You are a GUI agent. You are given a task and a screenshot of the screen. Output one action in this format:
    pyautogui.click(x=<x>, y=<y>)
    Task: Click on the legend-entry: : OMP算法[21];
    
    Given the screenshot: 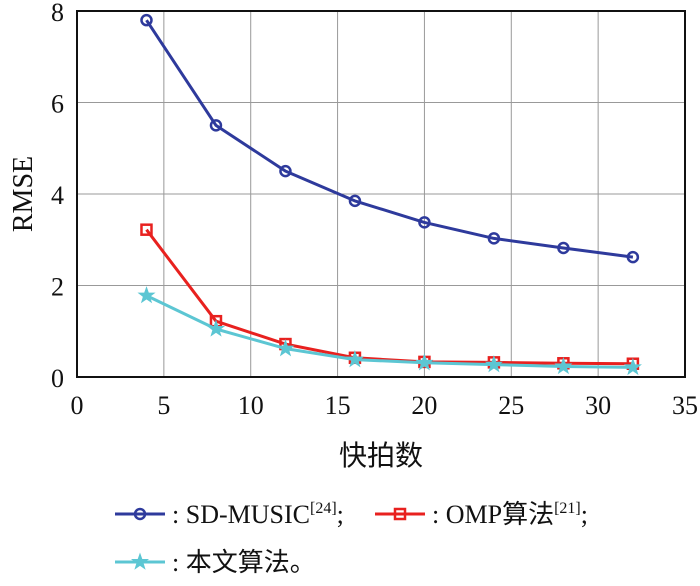 What is the action you would take?
    pyautogui.click(x=481, y=514)
    